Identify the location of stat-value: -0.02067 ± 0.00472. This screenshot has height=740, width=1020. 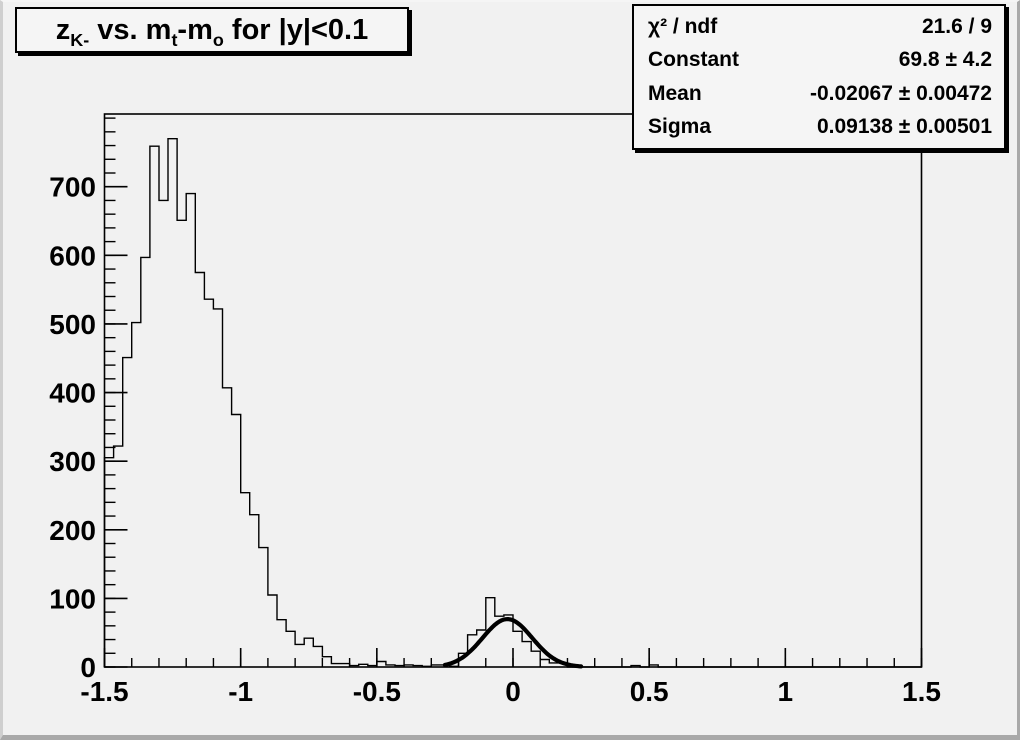
(900, 93).